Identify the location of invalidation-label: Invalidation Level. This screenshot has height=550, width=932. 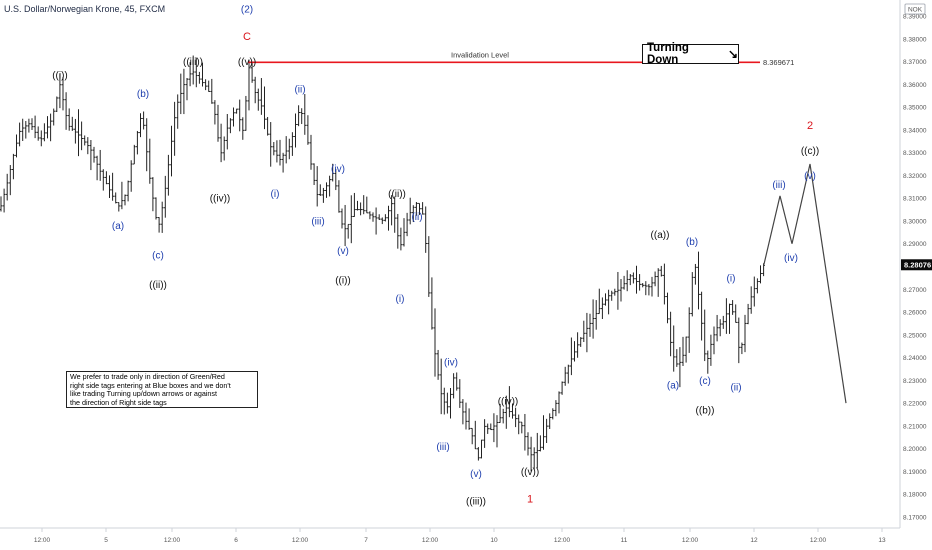
(480, 54).